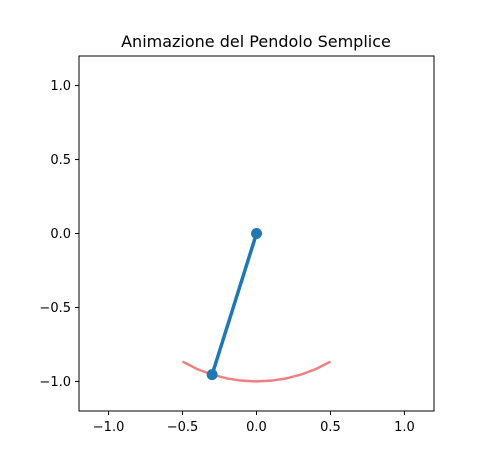 This screenshot has height=463, width=500. I want to click on x-tick-label: 0.5, so click(330, 427).